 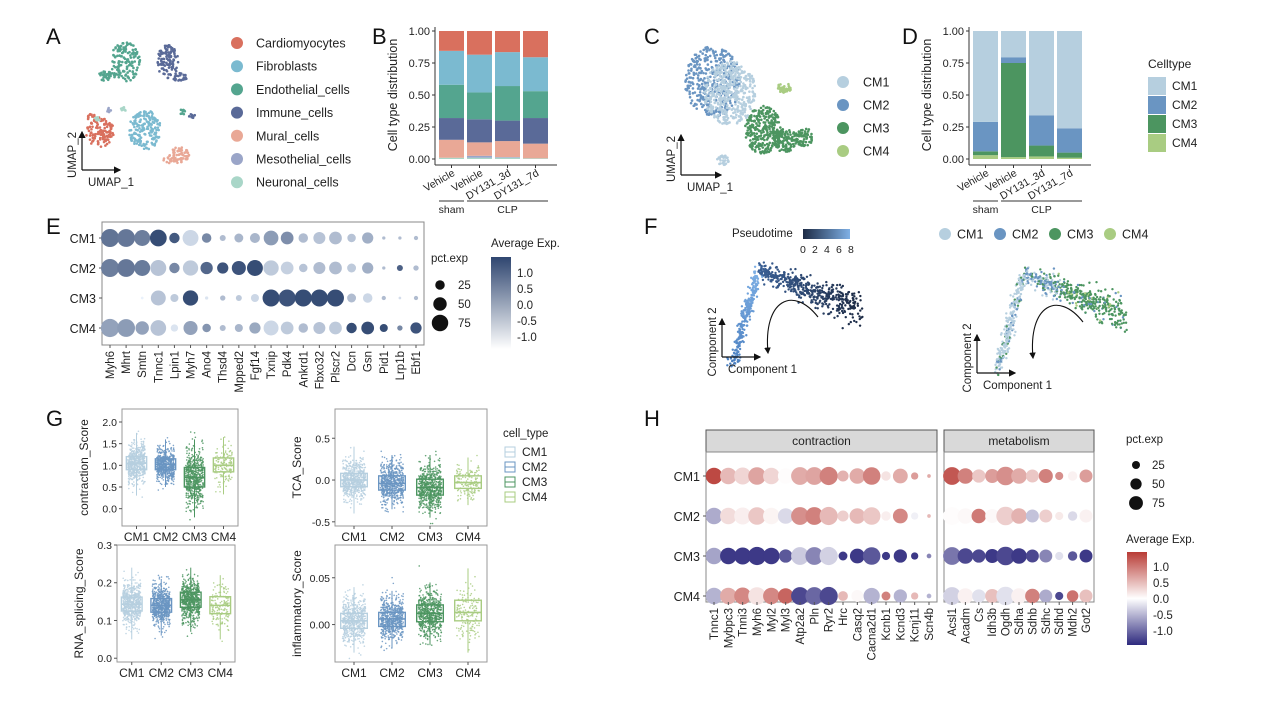 What do you see at coordinates (237, 112) in the screenshot?
I see `legend-swatch` at bounding box center [237, 112].